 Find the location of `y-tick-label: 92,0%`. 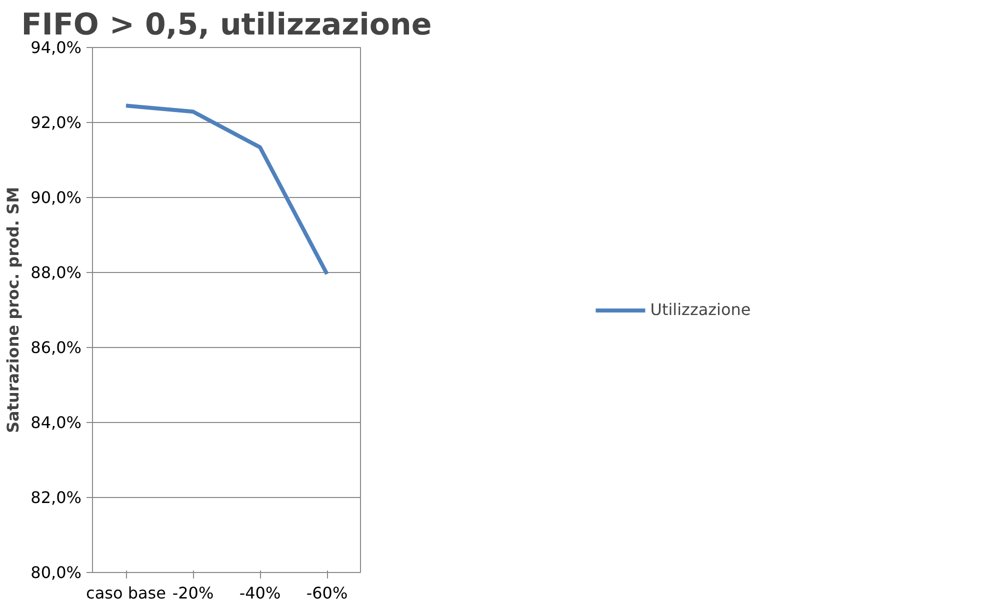

y-tick-label: 92,0% is located at coordinates (56, 122).